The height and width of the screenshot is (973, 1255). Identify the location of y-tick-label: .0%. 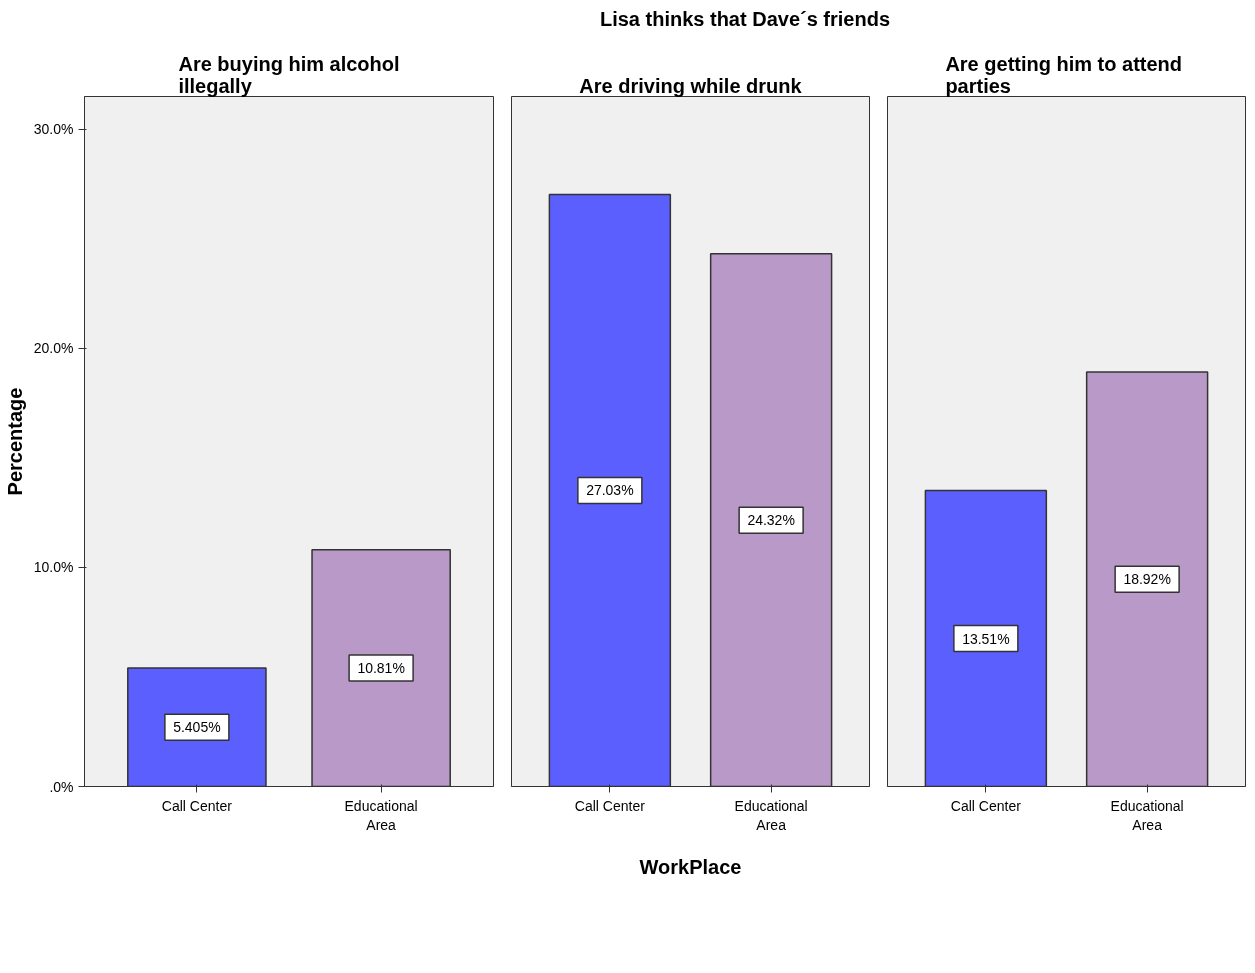
(61, 786).